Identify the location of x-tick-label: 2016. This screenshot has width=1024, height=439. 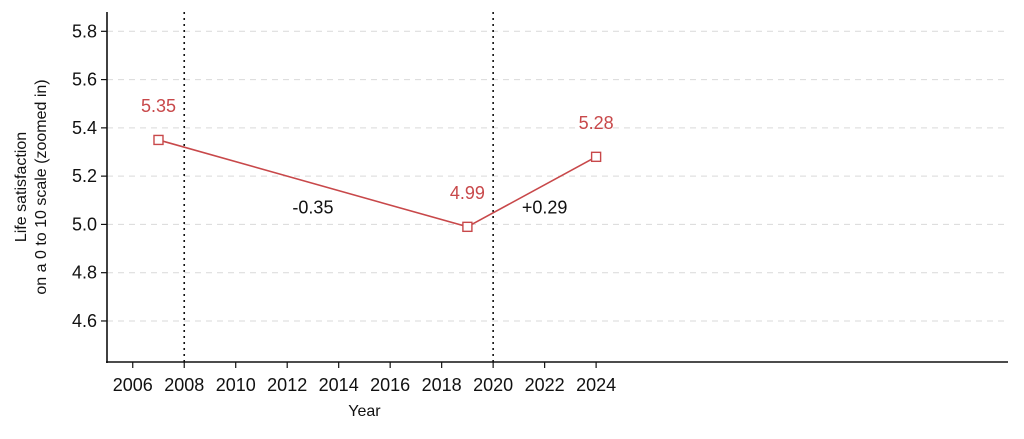
(390, 385).